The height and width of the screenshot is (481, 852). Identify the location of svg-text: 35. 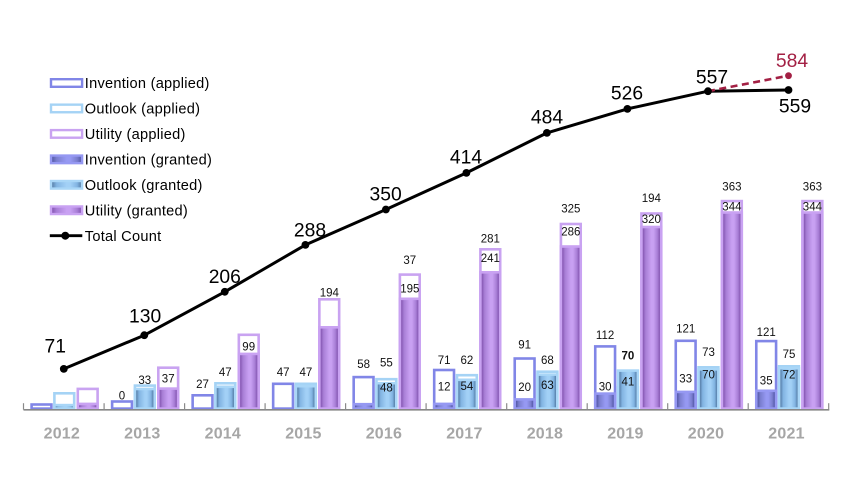
(766, 382).